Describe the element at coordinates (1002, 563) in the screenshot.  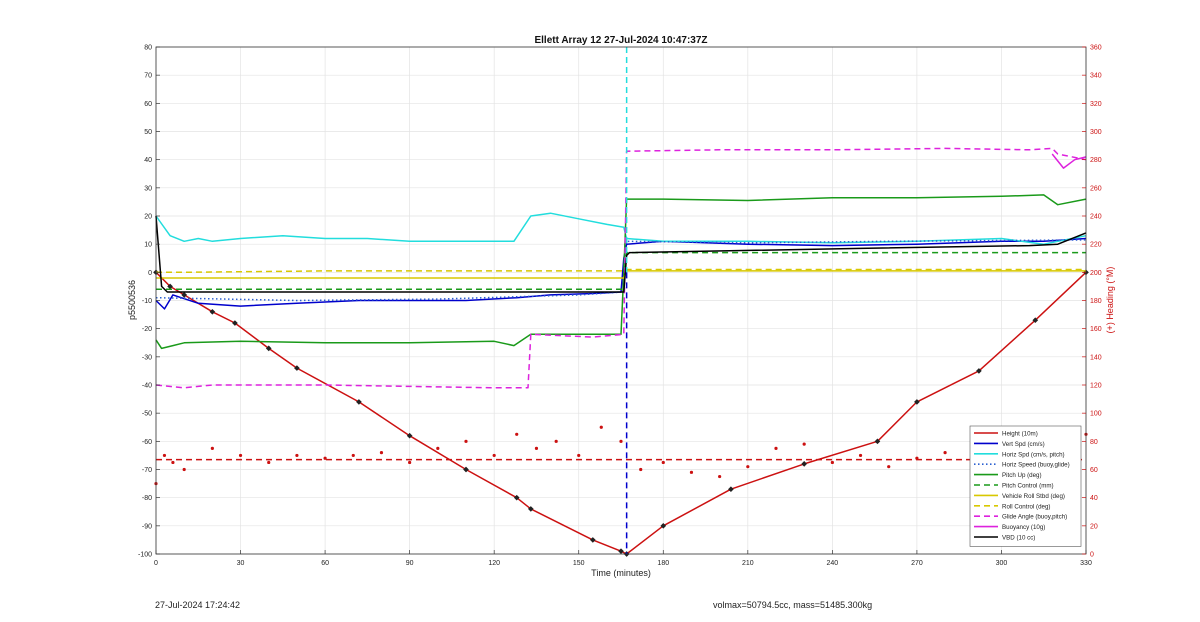
I see `x-tick-label: 300` at that location.